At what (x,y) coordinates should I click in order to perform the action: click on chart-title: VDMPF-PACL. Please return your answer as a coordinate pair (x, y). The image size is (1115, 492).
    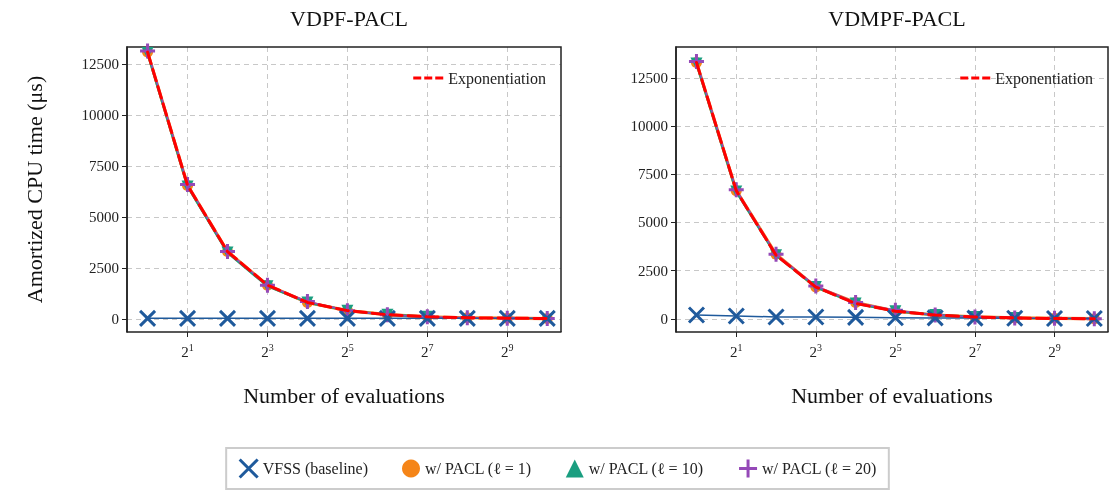
    Looking at the image, I should click on (897, 18).